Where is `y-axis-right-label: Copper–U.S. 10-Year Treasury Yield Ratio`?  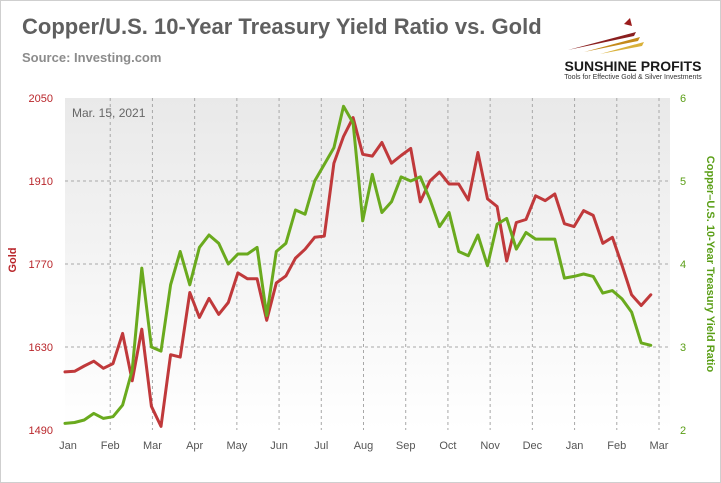 y-axis-right-label: Copper–U.S. 10-Year Treasury Yield Ratio is located at coordinates (710, 264).